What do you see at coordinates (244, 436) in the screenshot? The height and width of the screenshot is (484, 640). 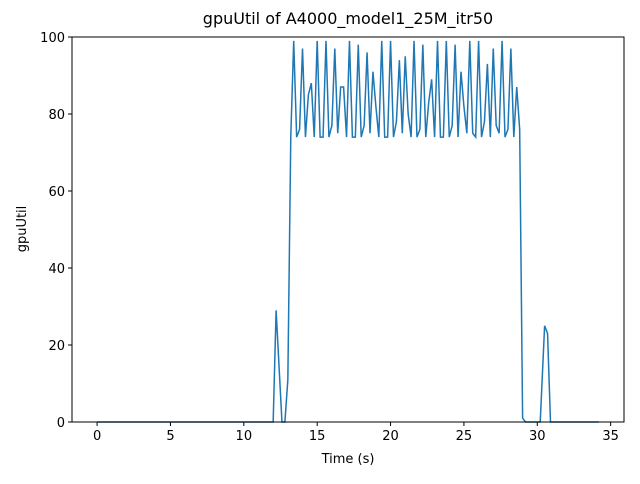 I see `x-tick-label: 10` at bounding box center [244, 436].